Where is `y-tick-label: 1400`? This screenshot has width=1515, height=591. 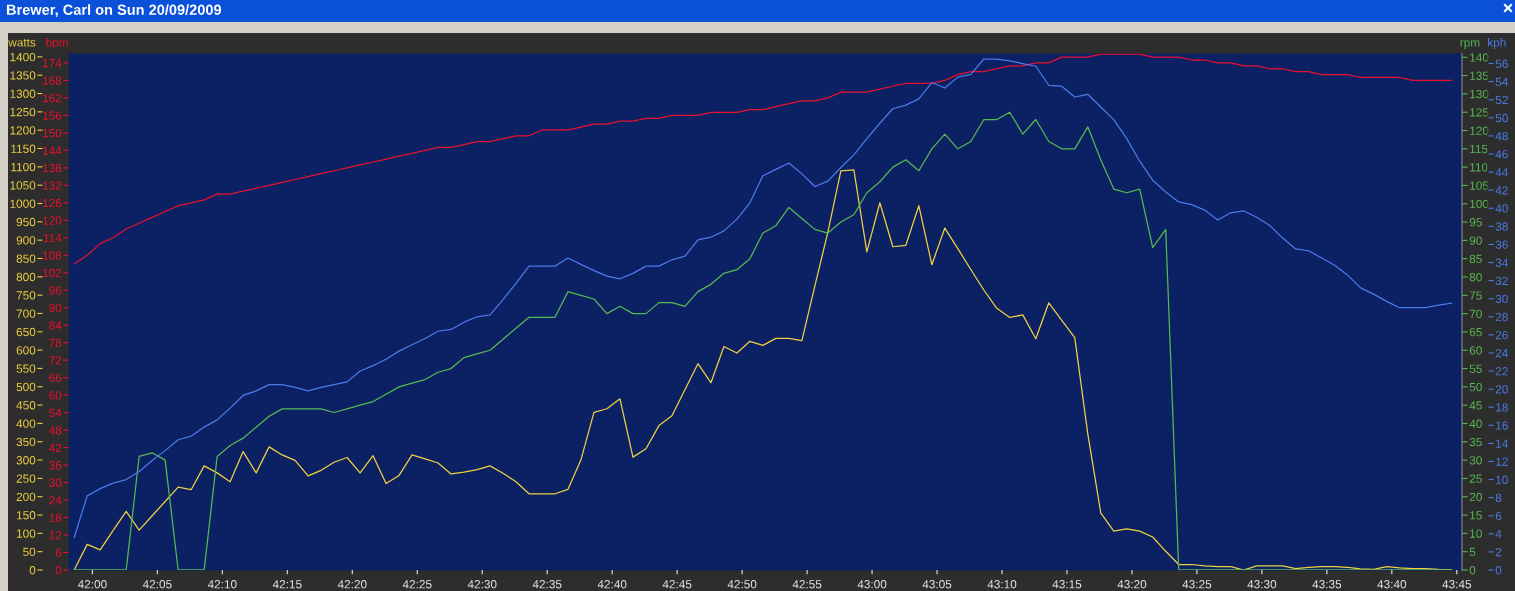
y-tick-label: 1400 is located at coordinates (23, 57).